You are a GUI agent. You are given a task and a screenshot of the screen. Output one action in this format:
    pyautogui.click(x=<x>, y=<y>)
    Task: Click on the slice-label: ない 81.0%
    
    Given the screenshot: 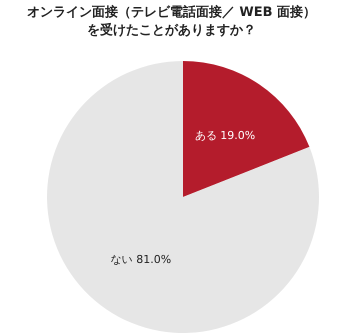 What is the action you would take?
    pyautogui.click(x=141, y=259)
    